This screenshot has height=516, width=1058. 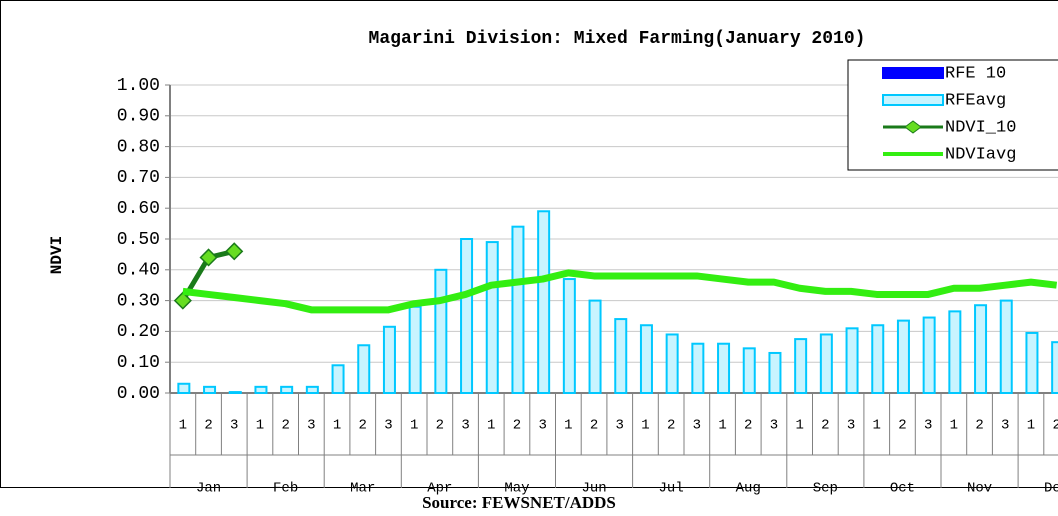 I want to click on y-tick-label: 0.10, so click(x=138, y=363).